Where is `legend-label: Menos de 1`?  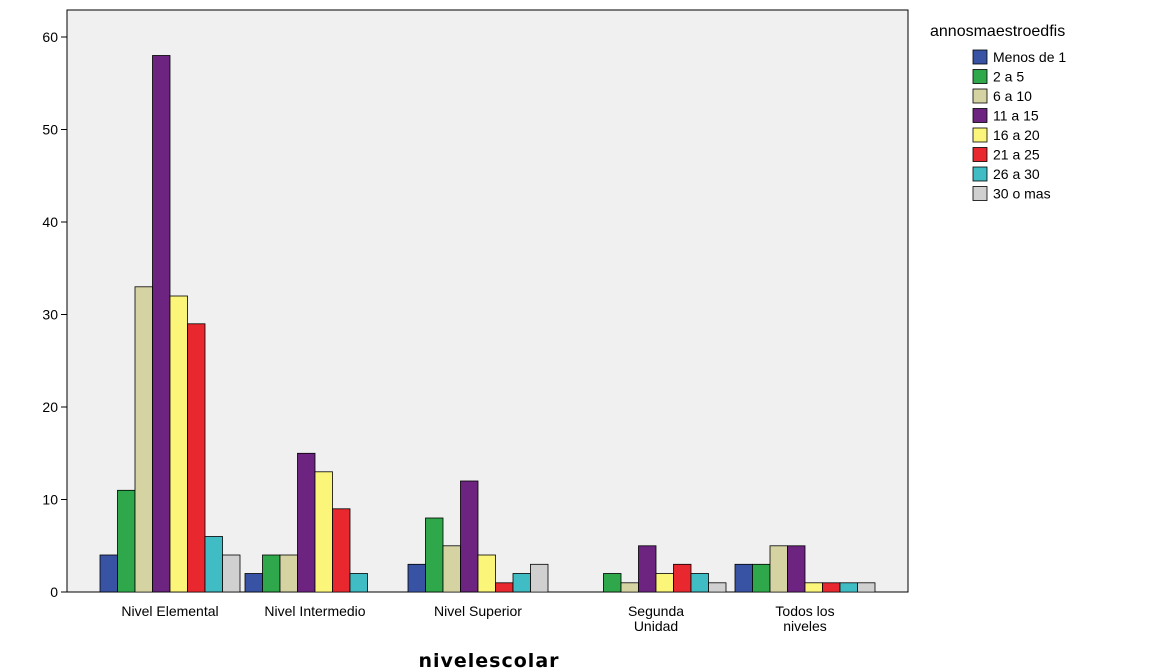
legend-label: Menos de 1 is located at coordinates (1029, 57).